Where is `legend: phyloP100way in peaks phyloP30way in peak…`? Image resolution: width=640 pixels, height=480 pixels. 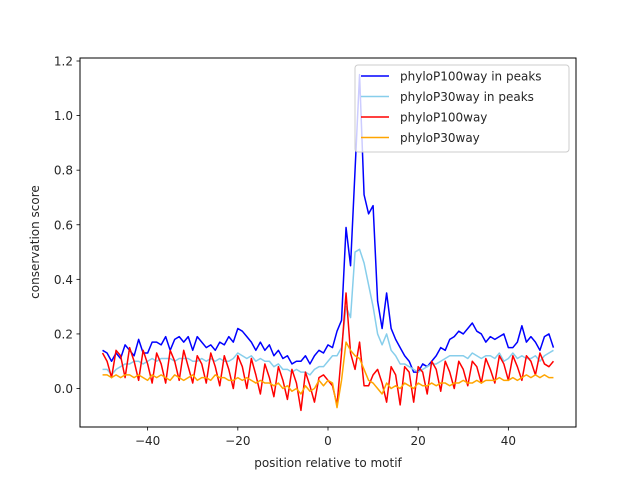 legend: phyloP100way in peaks phyloP30way in peak… is located at coordinates (462, 108).